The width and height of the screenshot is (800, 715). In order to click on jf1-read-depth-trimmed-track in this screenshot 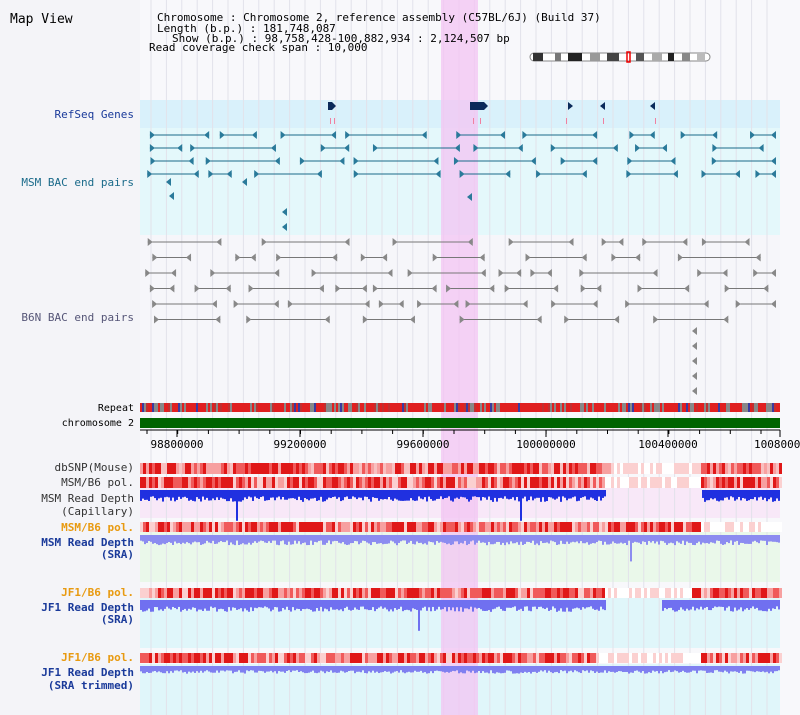, I will do `click(460, 670)`.